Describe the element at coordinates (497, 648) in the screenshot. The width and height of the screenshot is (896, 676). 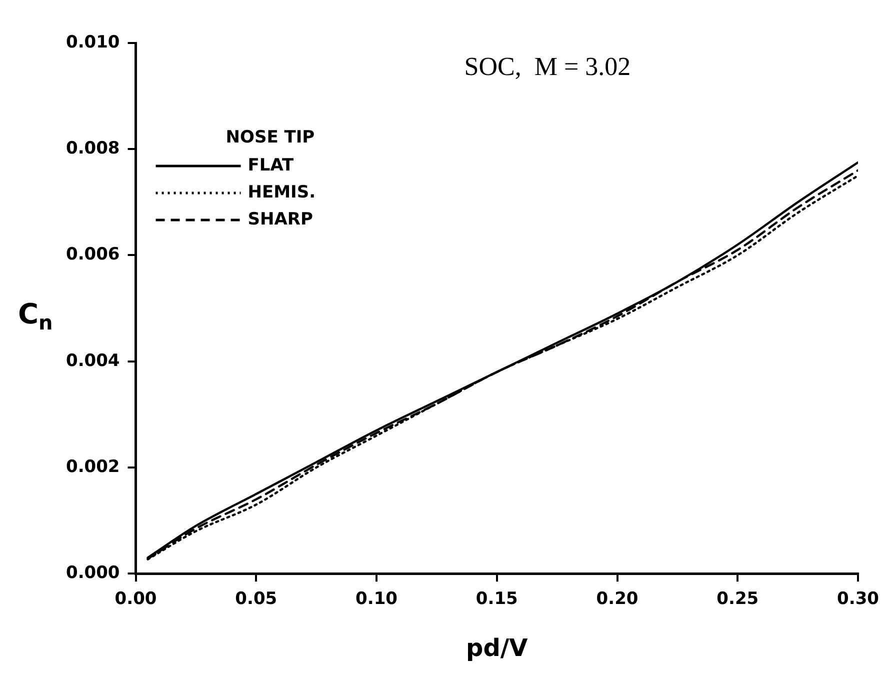
I see `x-axis-title: pd/V` at that location.